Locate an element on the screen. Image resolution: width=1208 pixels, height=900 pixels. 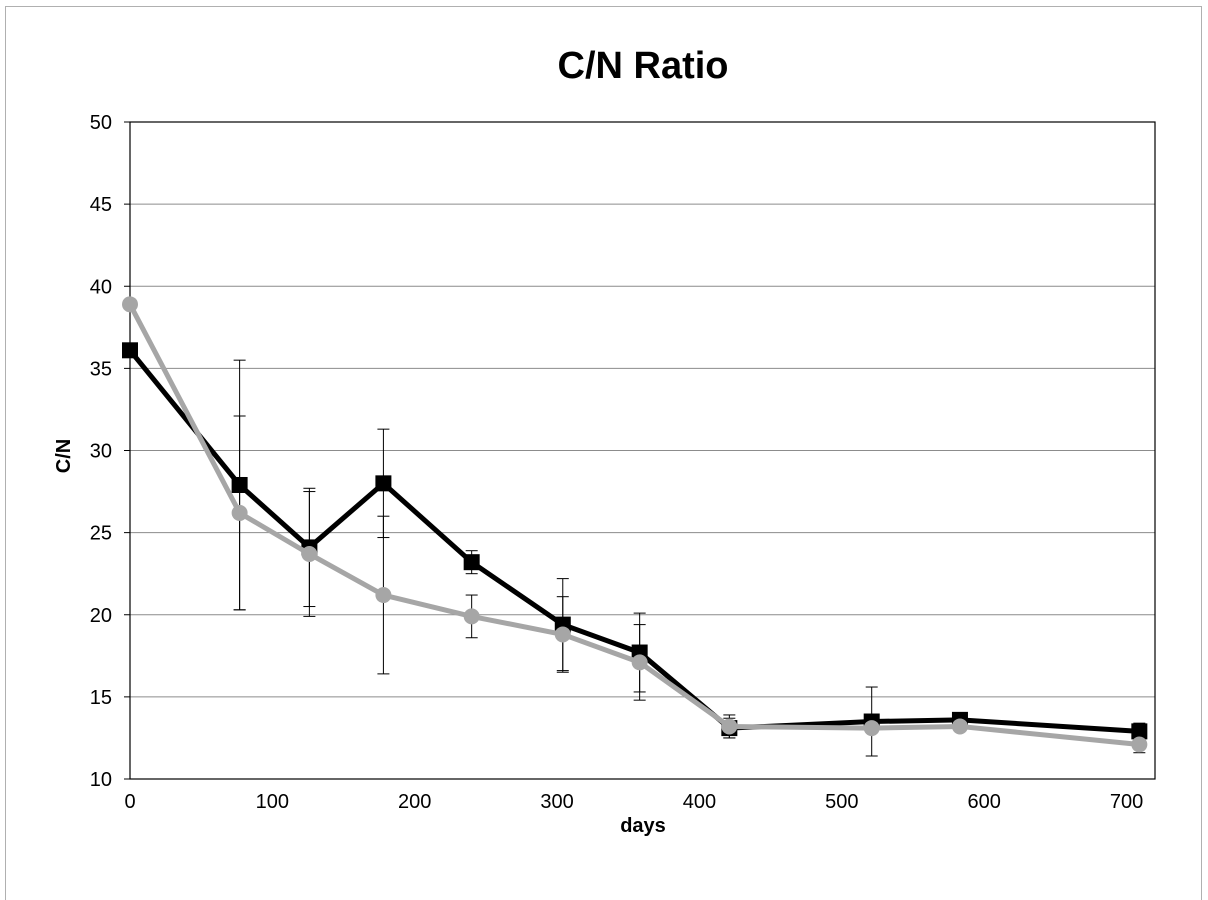
y-tick-label: 20 is located at coordinates (101, 616).